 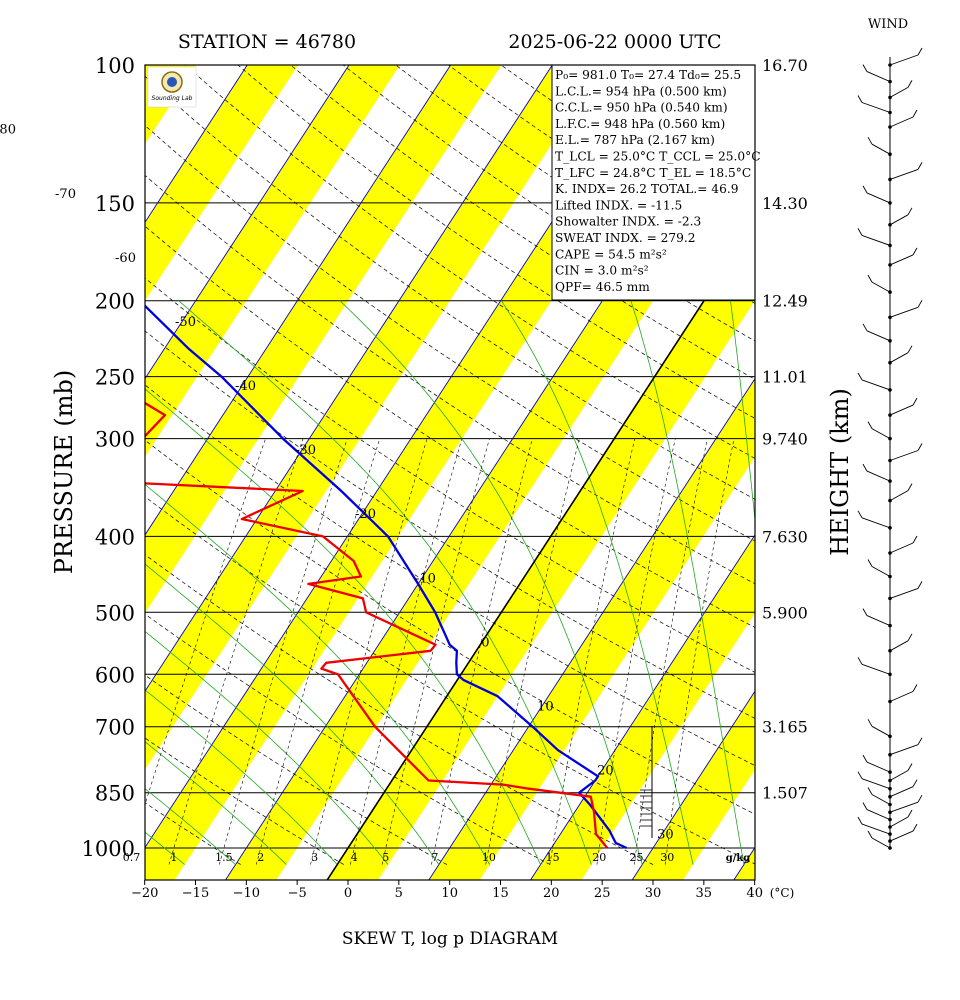 What do you see at coordinates (614, 42) in the screenshot?
I see `datetime-title: 2025-06-22 0000 UTC` at bounding box center [614, 42].